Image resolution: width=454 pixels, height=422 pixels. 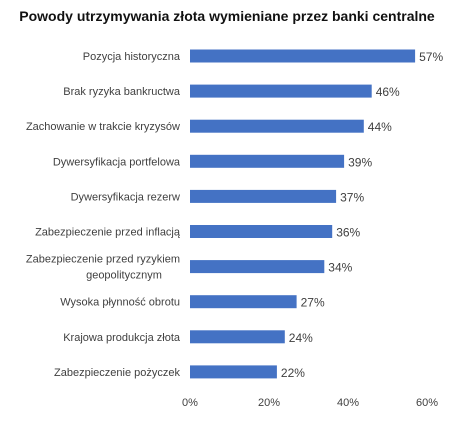 What do you see at coordinates (269, 403) in the screenshot?
I see `x-tick-label: 20%` at bounding box center [269, 403].